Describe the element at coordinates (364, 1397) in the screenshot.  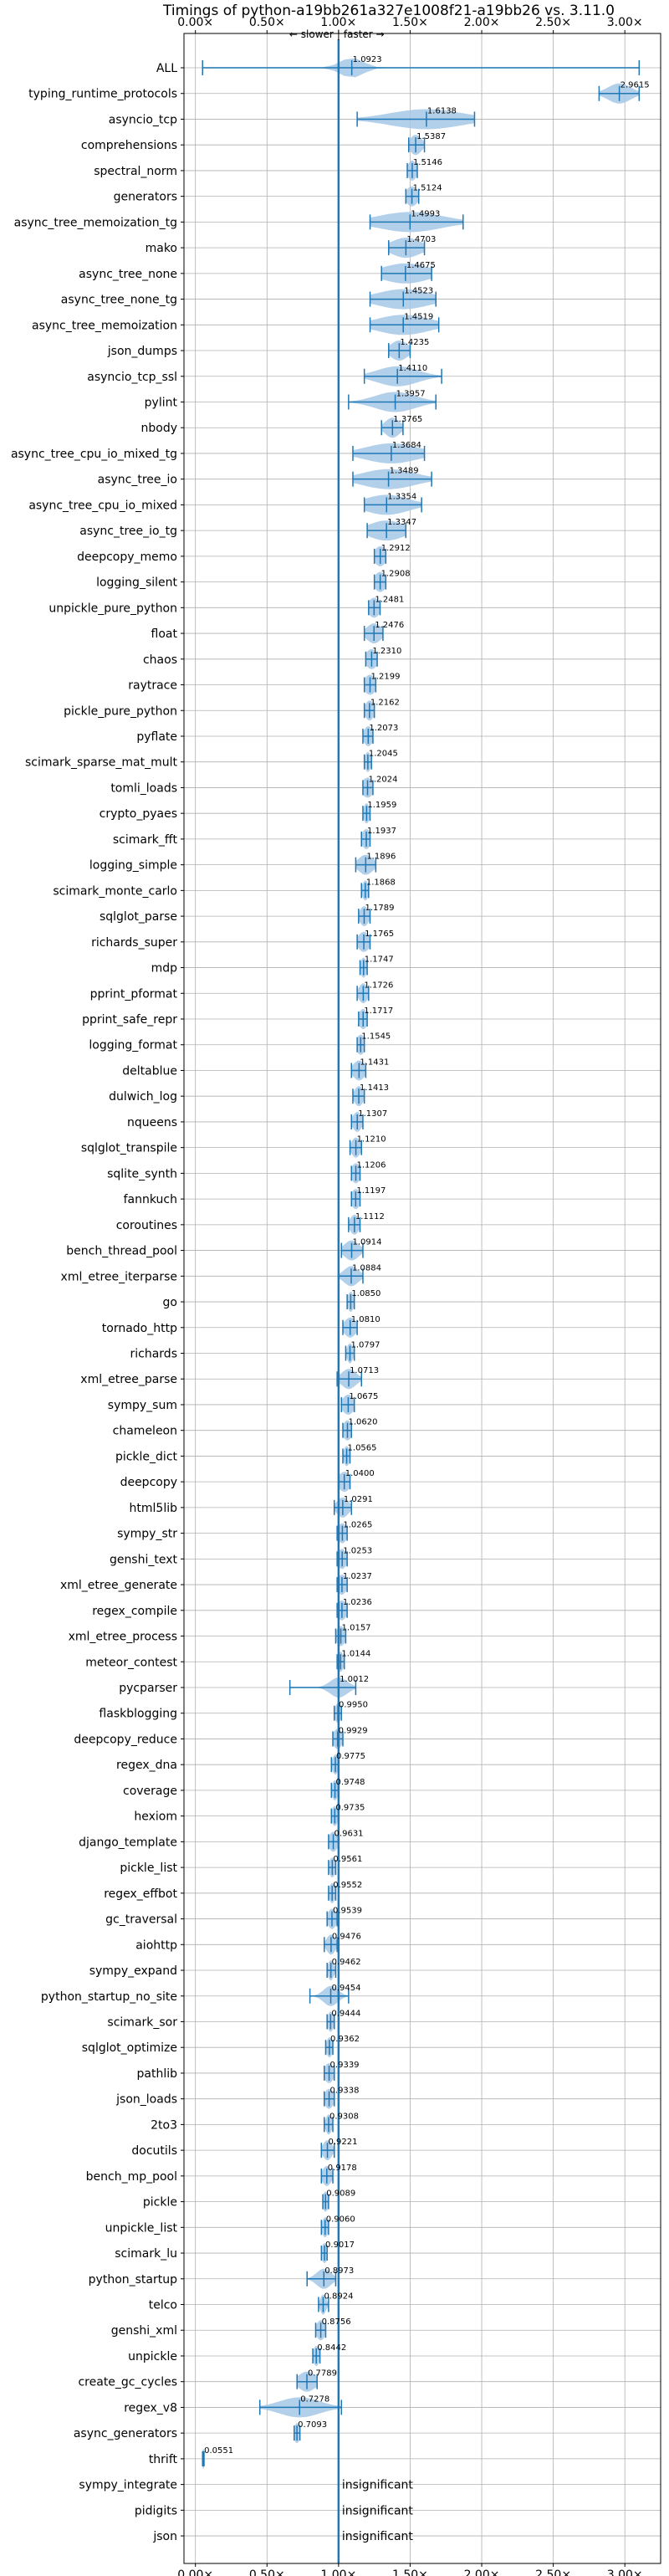
I see `data-label: 1.0675` at that location.